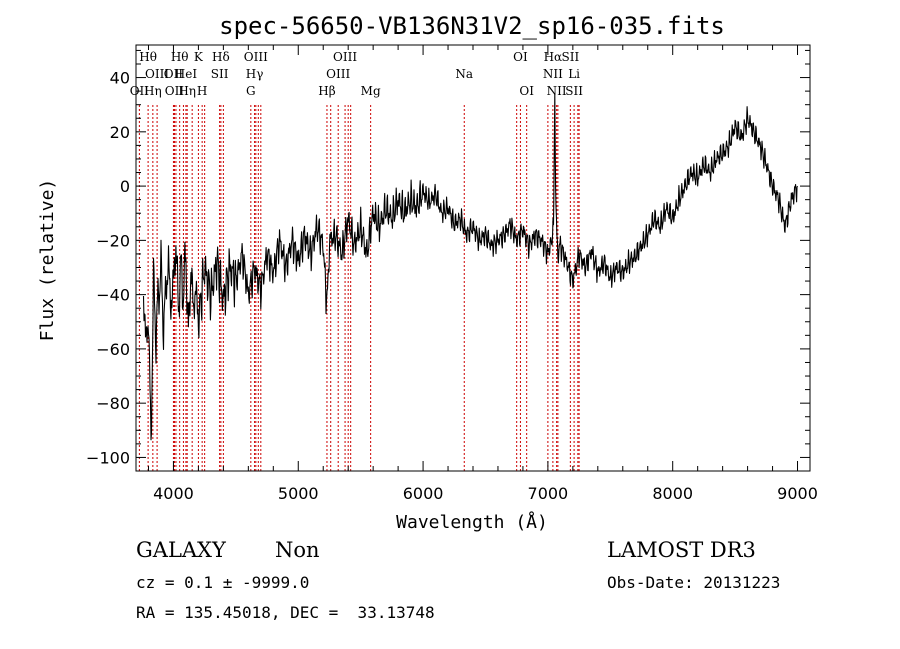  I want to click on coordinates-line: RA = 135.45018, DEC = 33.13748, so click(285, 612).